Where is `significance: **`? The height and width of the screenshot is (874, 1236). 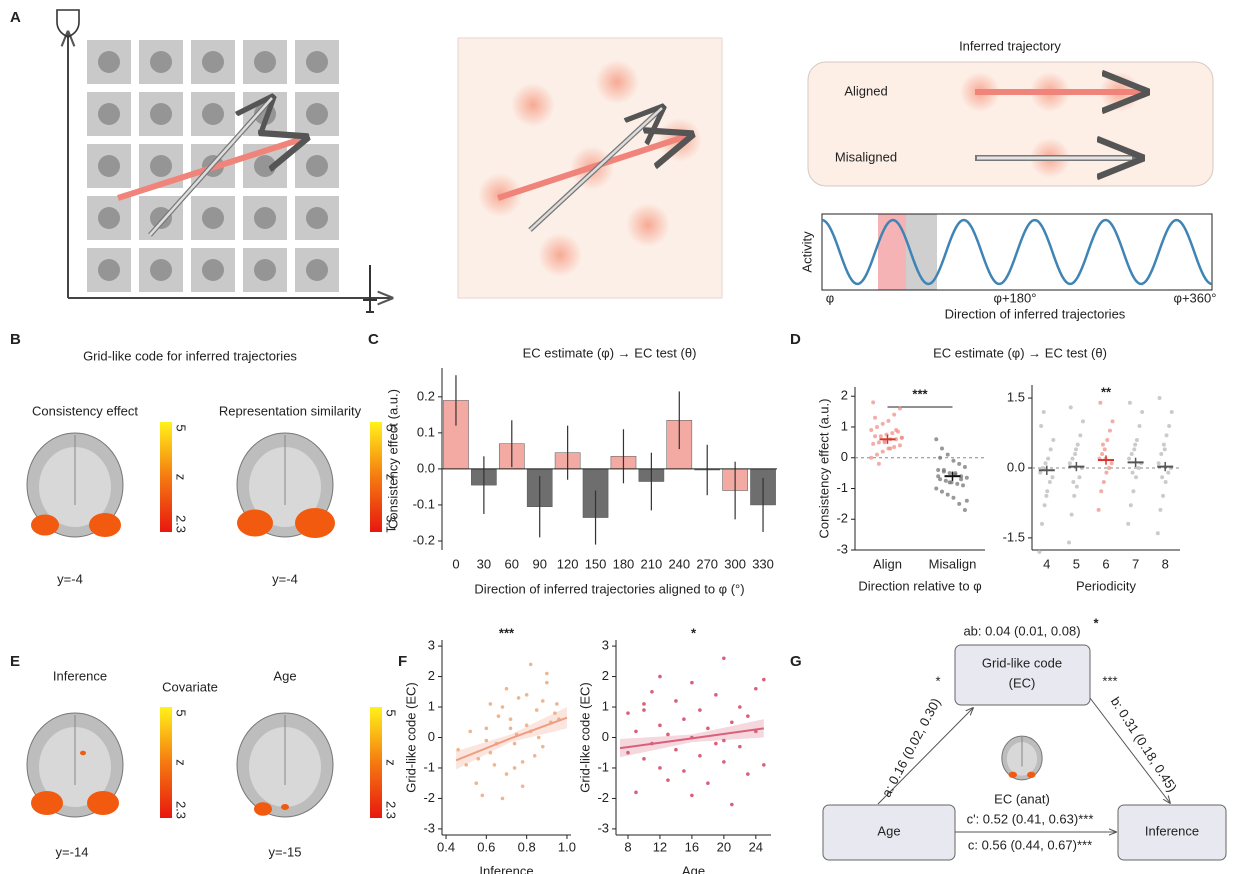 significance: ** is located at coordinates (1106, 391).